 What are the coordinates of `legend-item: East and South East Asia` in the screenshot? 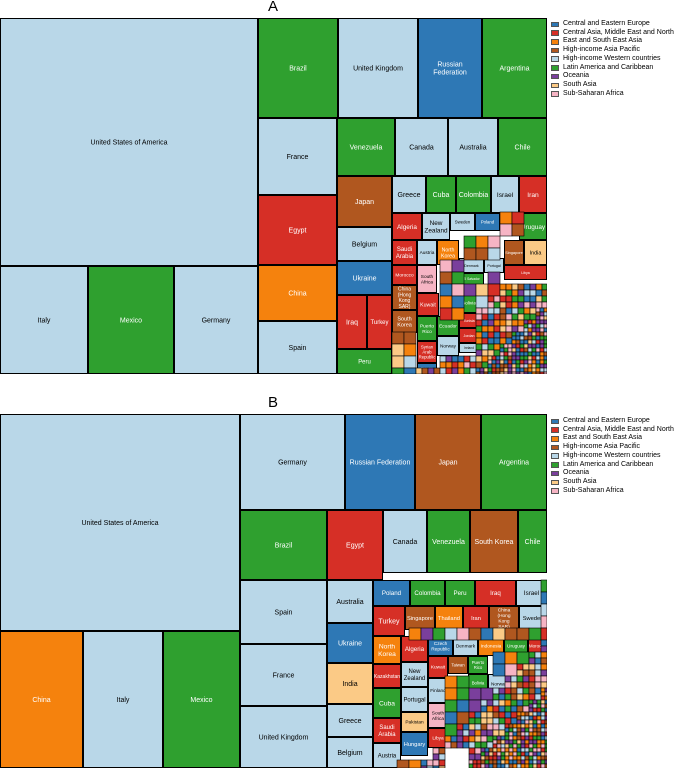 It's located at (613, 438).